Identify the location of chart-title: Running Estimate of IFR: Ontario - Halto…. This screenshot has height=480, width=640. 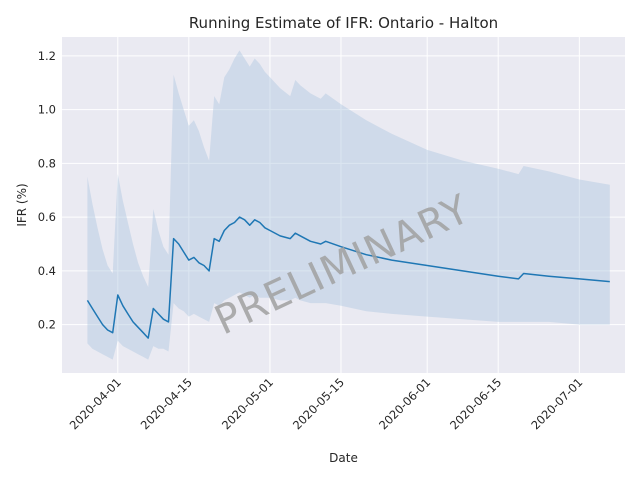
(343, 23).